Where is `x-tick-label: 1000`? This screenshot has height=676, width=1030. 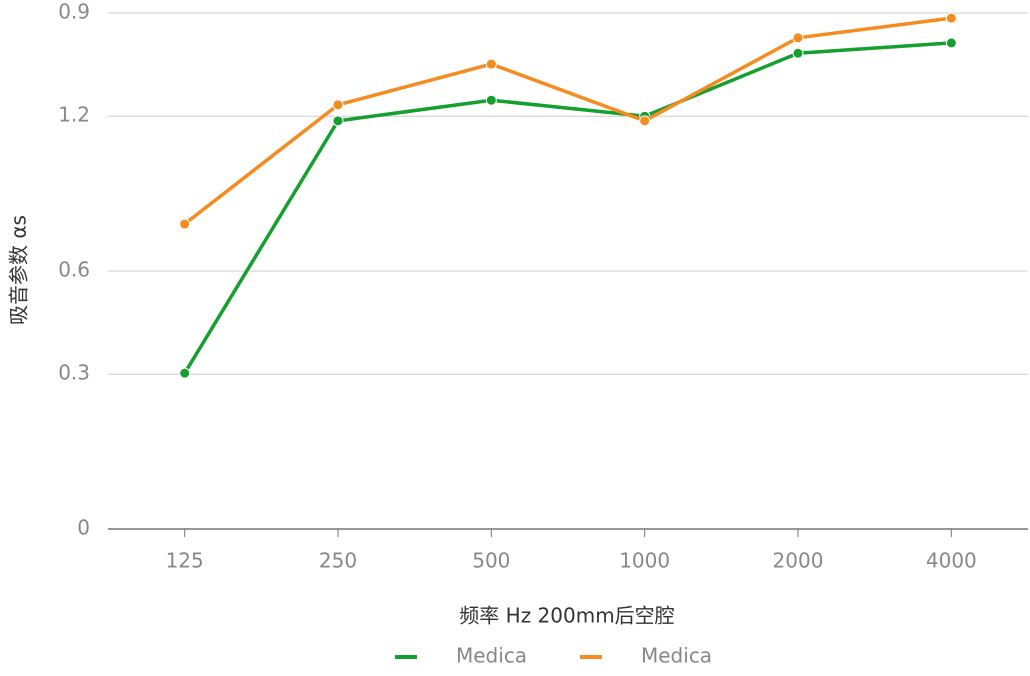 x-tick-label: 1000 is located at coordinates (644, 561).